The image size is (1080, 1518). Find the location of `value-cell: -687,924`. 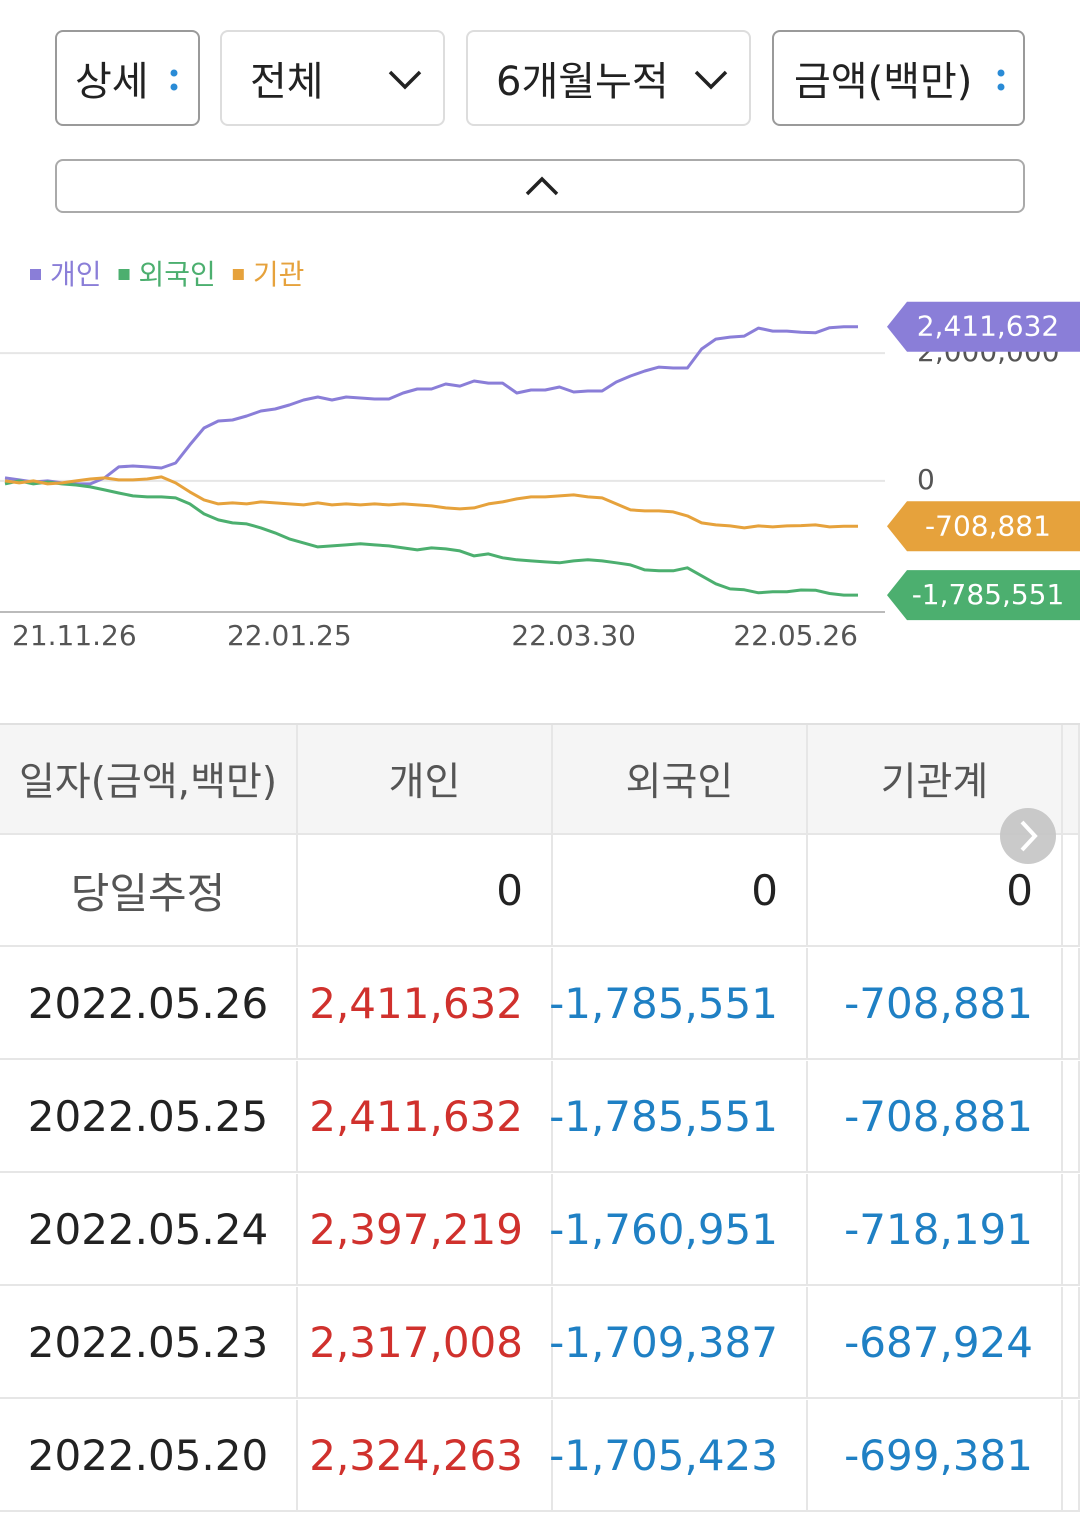

value-cell: -687,924 is located at coordinates (935, 1342).